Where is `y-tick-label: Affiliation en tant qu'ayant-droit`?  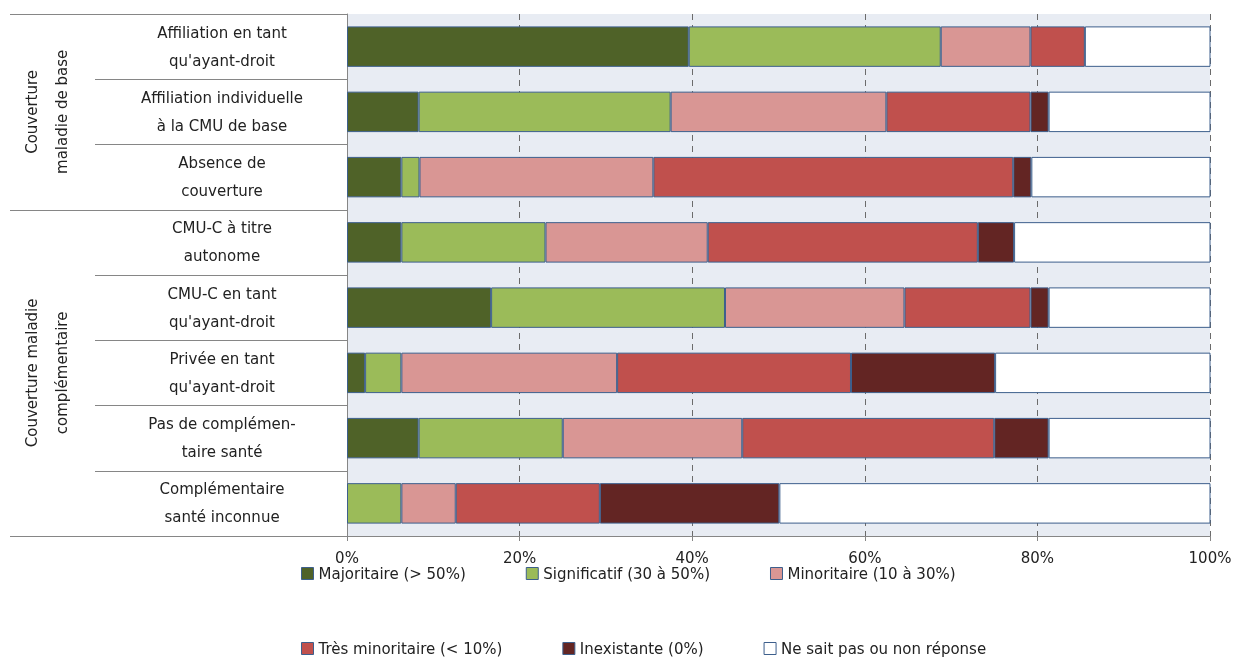
y-tick-label: Affiliation en tant qu'ayant-droit is located at coordinates (222, 46).